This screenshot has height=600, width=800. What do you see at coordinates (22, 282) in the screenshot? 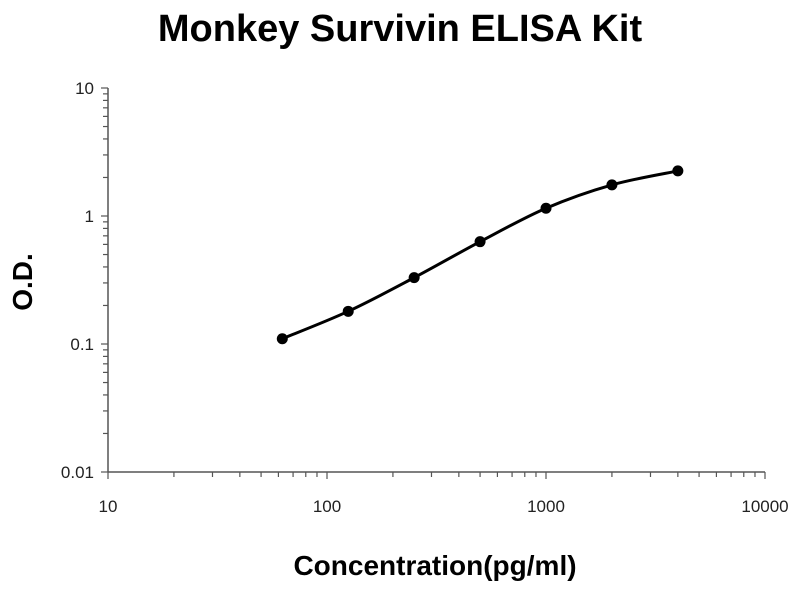
I see `y-axis-title: O.D.` at bounding box center [22, 282].